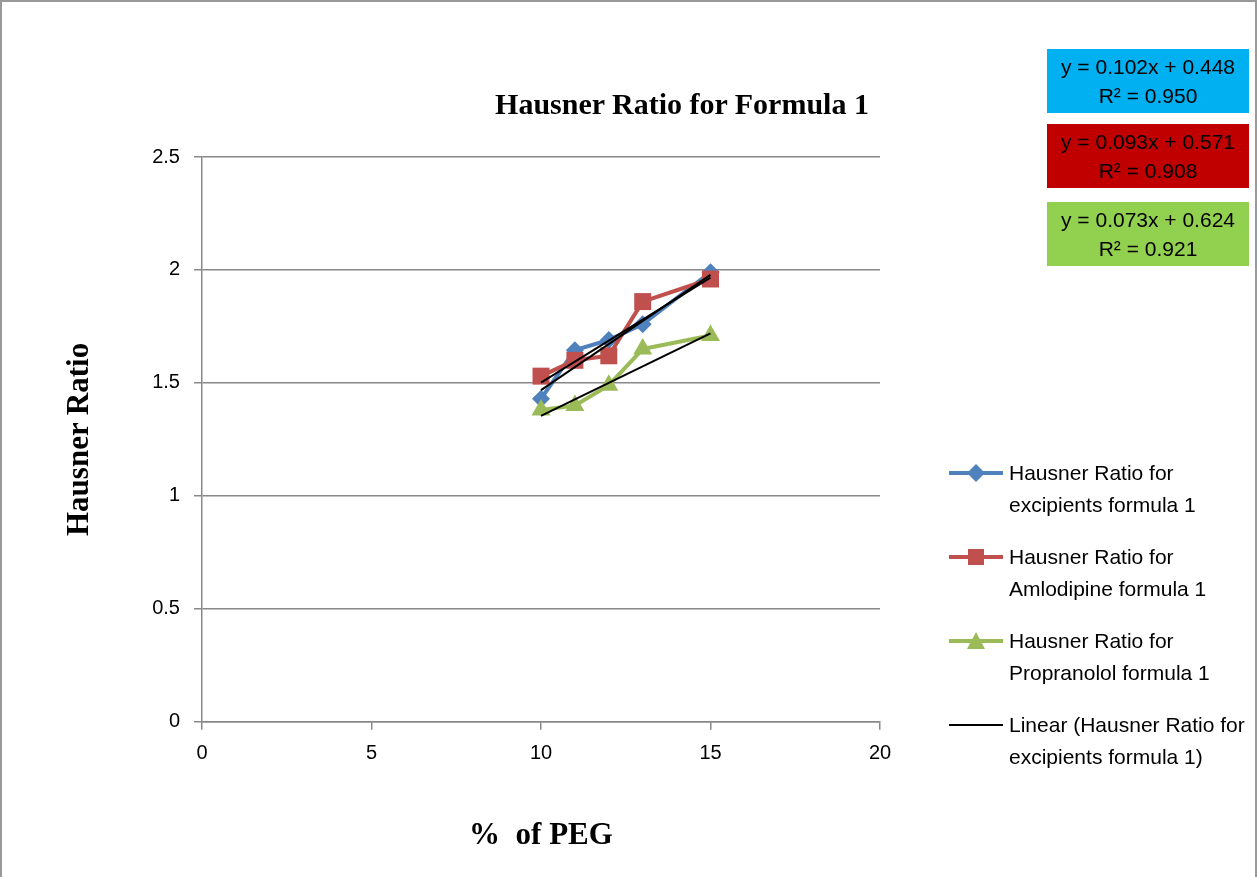 The height and width of the screenshot is (877, 1257). Describe the element at coordinates (1127, 741) in the screenshot. I see `legend-label: Linear (Hausner Ratio for excipients formula 1)` at that location.